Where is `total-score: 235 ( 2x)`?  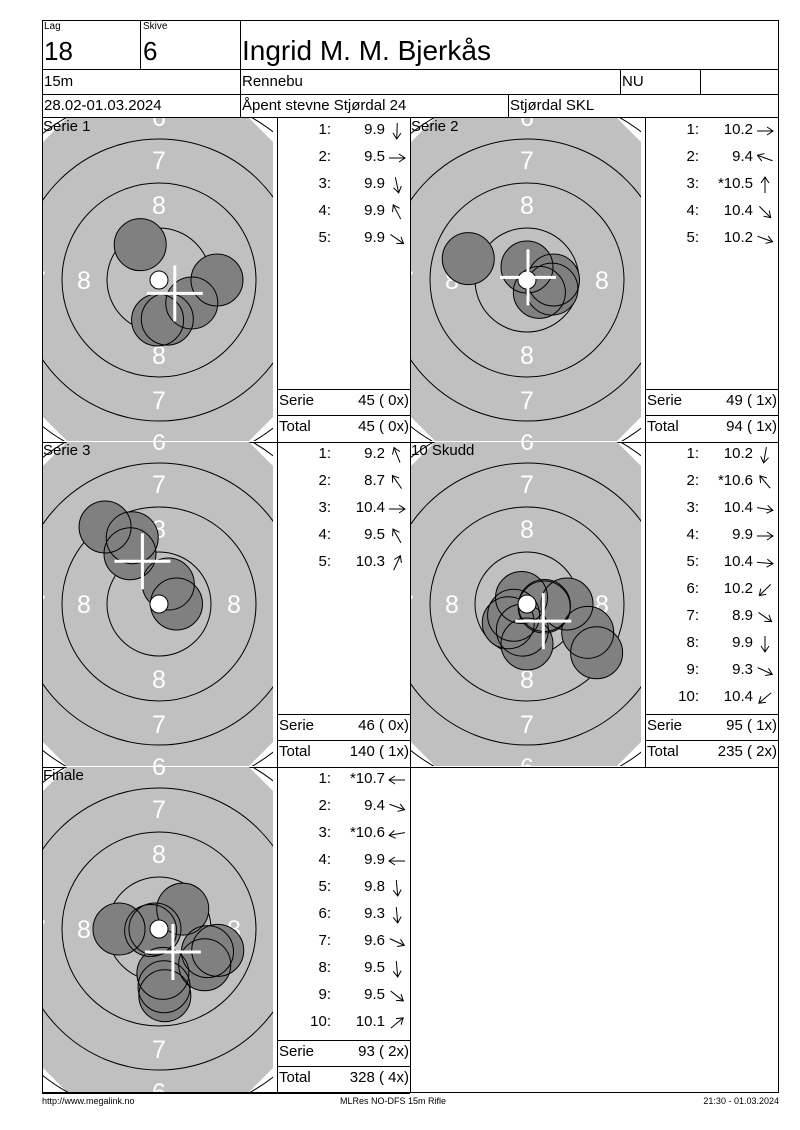
total-score: 235 ( 2x) is located at coordinates (747, 751).